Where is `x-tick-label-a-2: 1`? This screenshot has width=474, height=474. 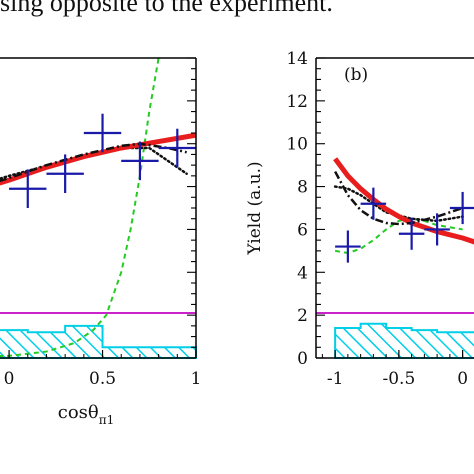
x-tick-label-a-2: 1 is located at coordinates (196, 379).